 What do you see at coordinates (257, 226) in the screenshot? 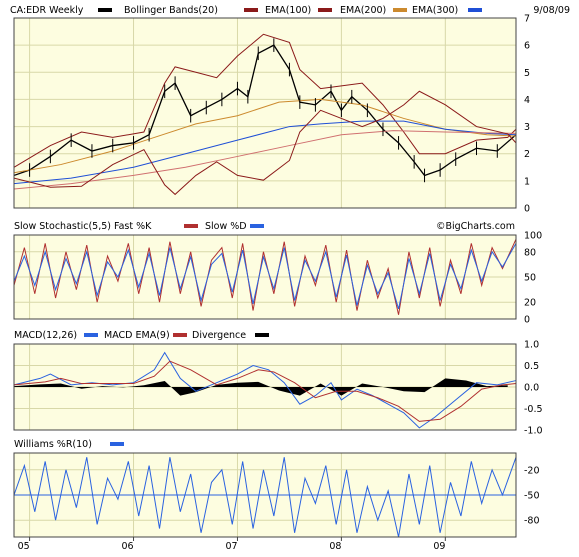
I see `legend-swatch-stoch-slow` at bounding box center [257, 226].